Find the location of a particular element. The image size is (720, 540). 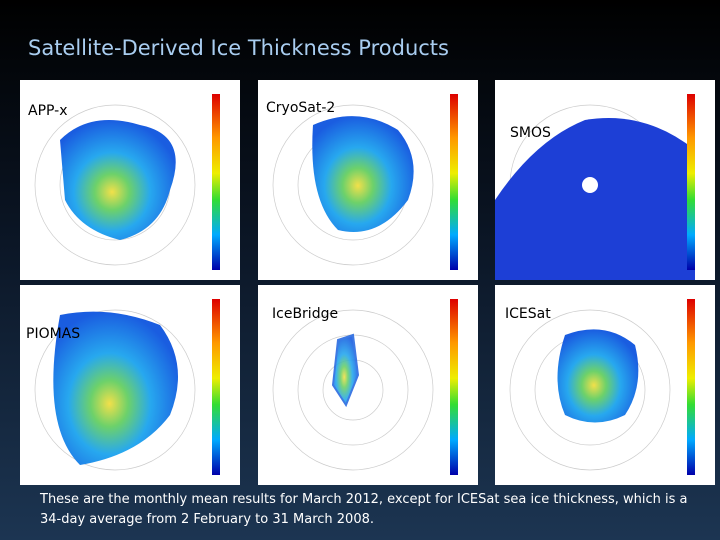

slide-title: Satellite-Derived Ice Thickness Products is located at coordinates (238, 48).